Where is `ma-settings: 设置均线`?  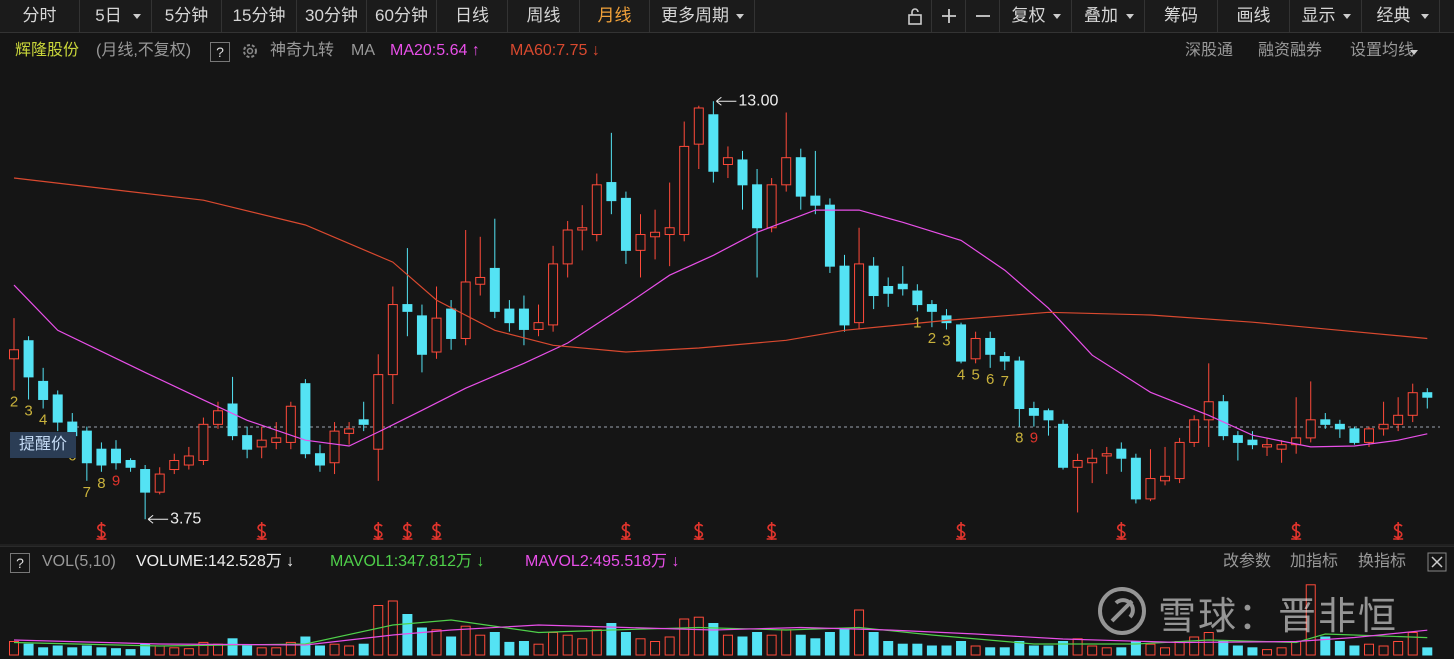
ma-settings: 设置均线 is located at coordinates (1389, 51).